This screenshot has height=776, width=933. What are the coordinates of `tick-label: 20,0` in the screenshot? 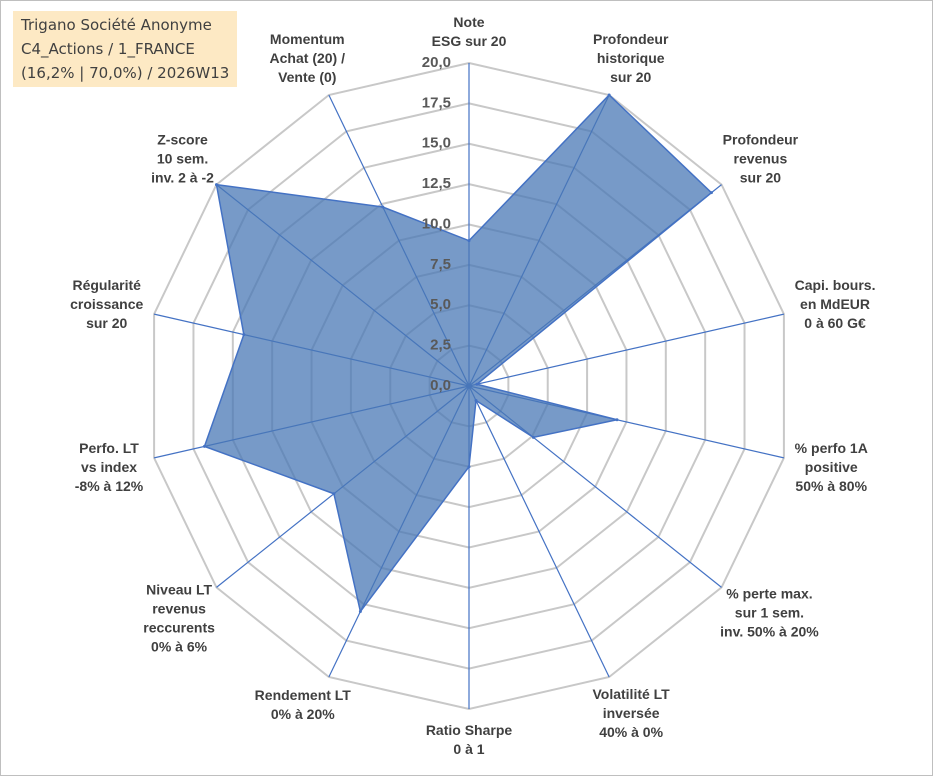 It's located at (436, 62).